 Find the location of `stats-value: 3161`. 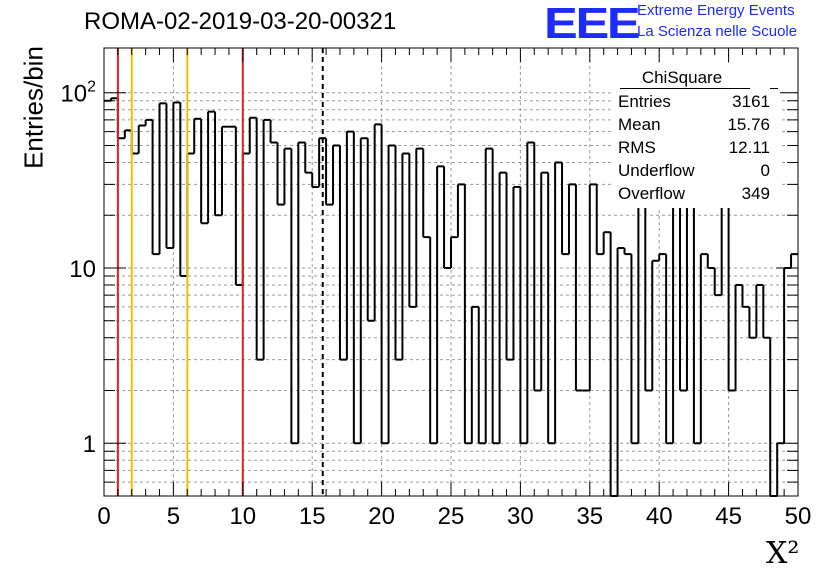

stats-value: 3161 is located at coordinates (751, 101).